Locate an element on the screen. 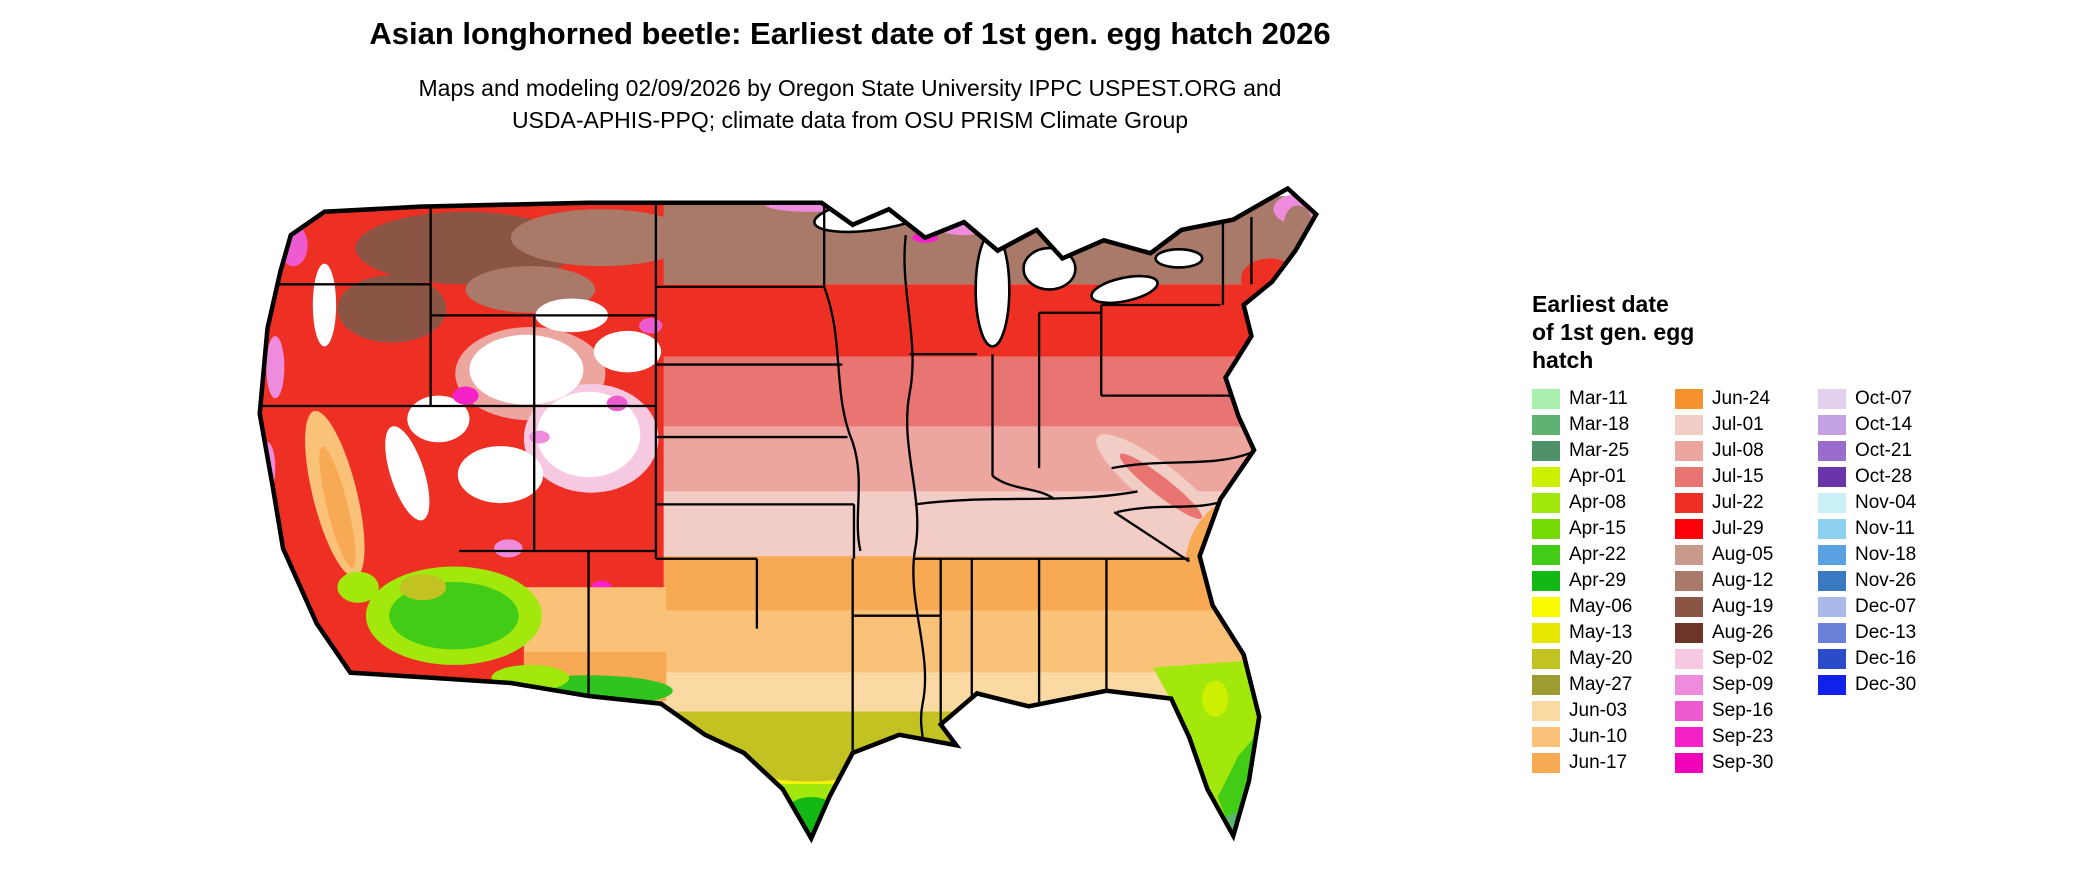 The width and height of the screenshot is (2100, 892). legend-label: Mar-18 is located at coordinates (1599, 424).